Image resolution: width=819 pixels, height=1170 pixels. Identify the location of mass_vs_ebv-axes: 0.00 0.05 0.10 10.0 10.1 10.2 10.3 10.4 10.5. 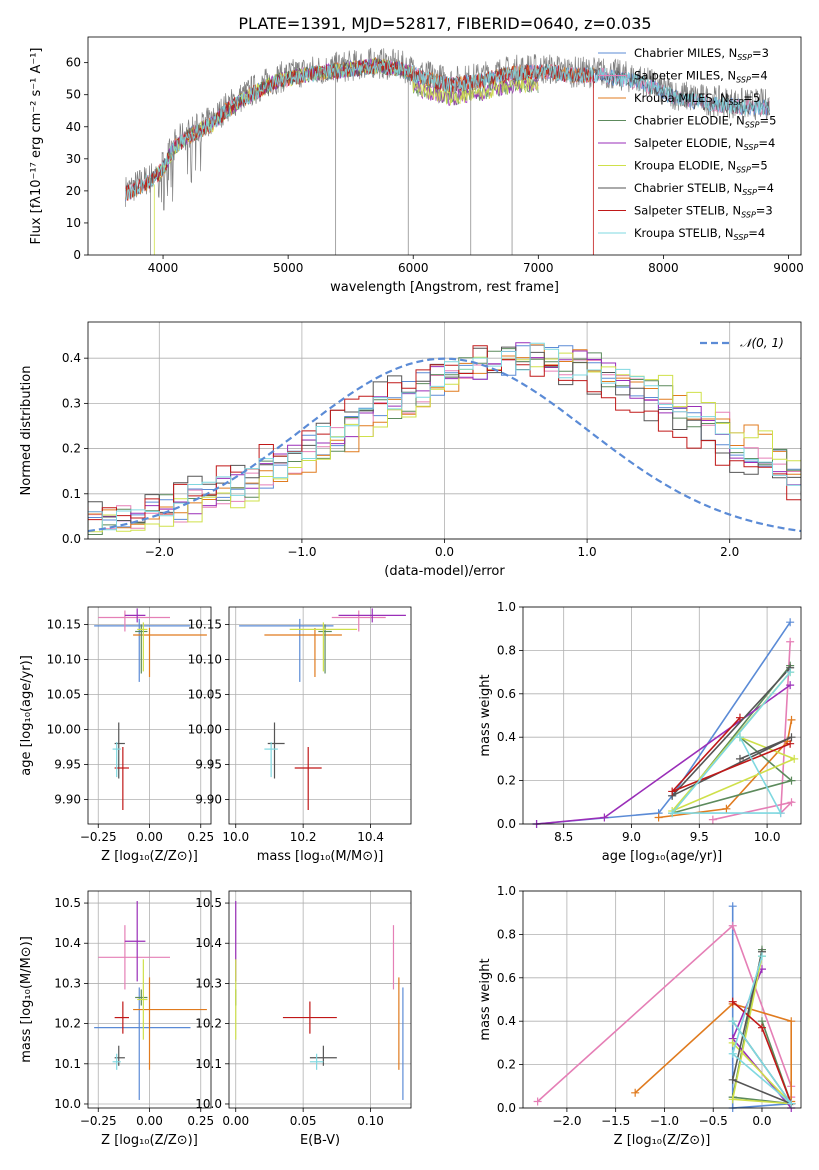
(303, 1009).